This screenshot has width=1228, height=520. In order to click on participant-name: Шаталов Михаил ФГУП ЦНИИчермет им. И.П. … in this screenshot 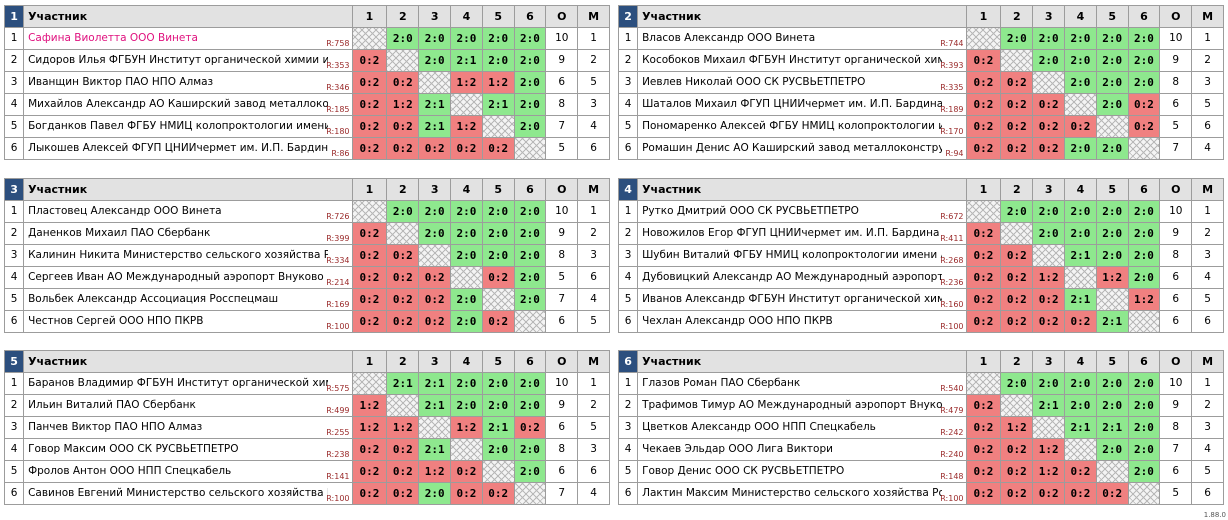, I will do `click(792, 104)`.